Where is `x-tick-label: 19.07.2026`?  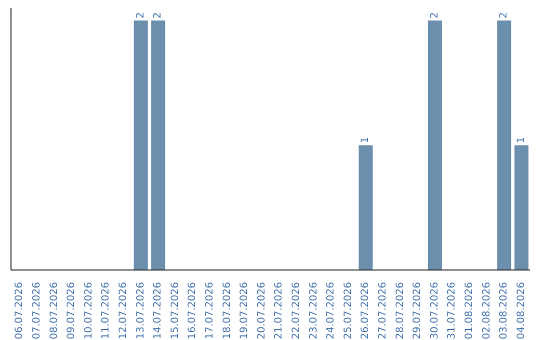
x-tick-label: 19.07.2026 is located at coordinates (244, 311).